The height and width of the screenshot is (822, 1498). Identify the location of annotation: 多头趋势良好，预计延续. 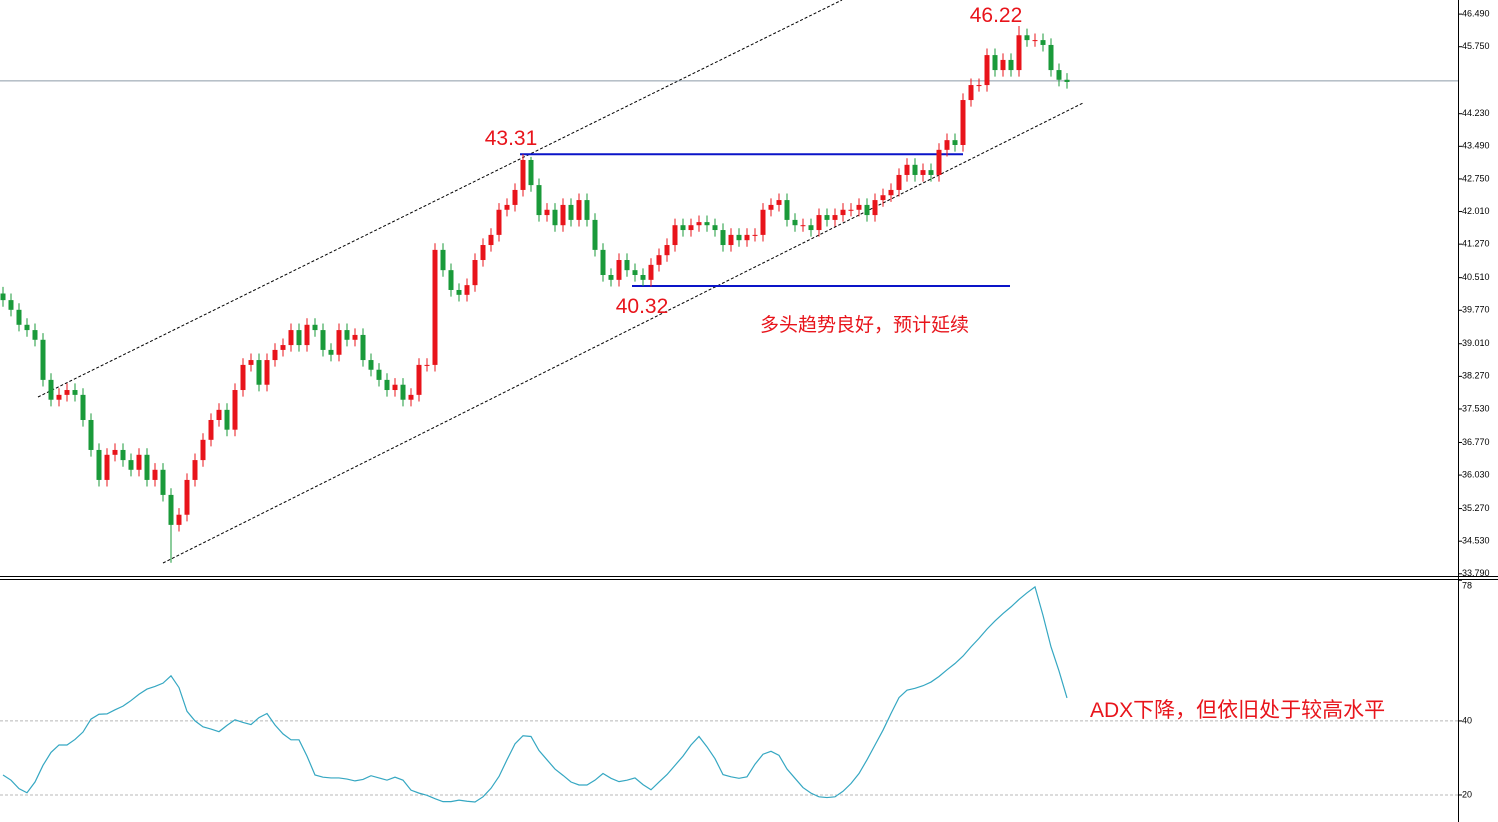
(864, 325).